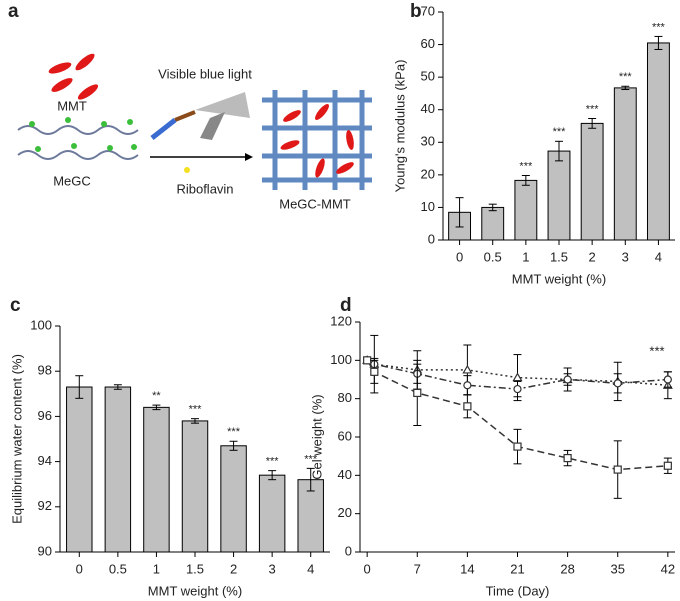 This screenshot has height=601, width=680. I want to click on y-tick-label: 50, so click(428, 76).